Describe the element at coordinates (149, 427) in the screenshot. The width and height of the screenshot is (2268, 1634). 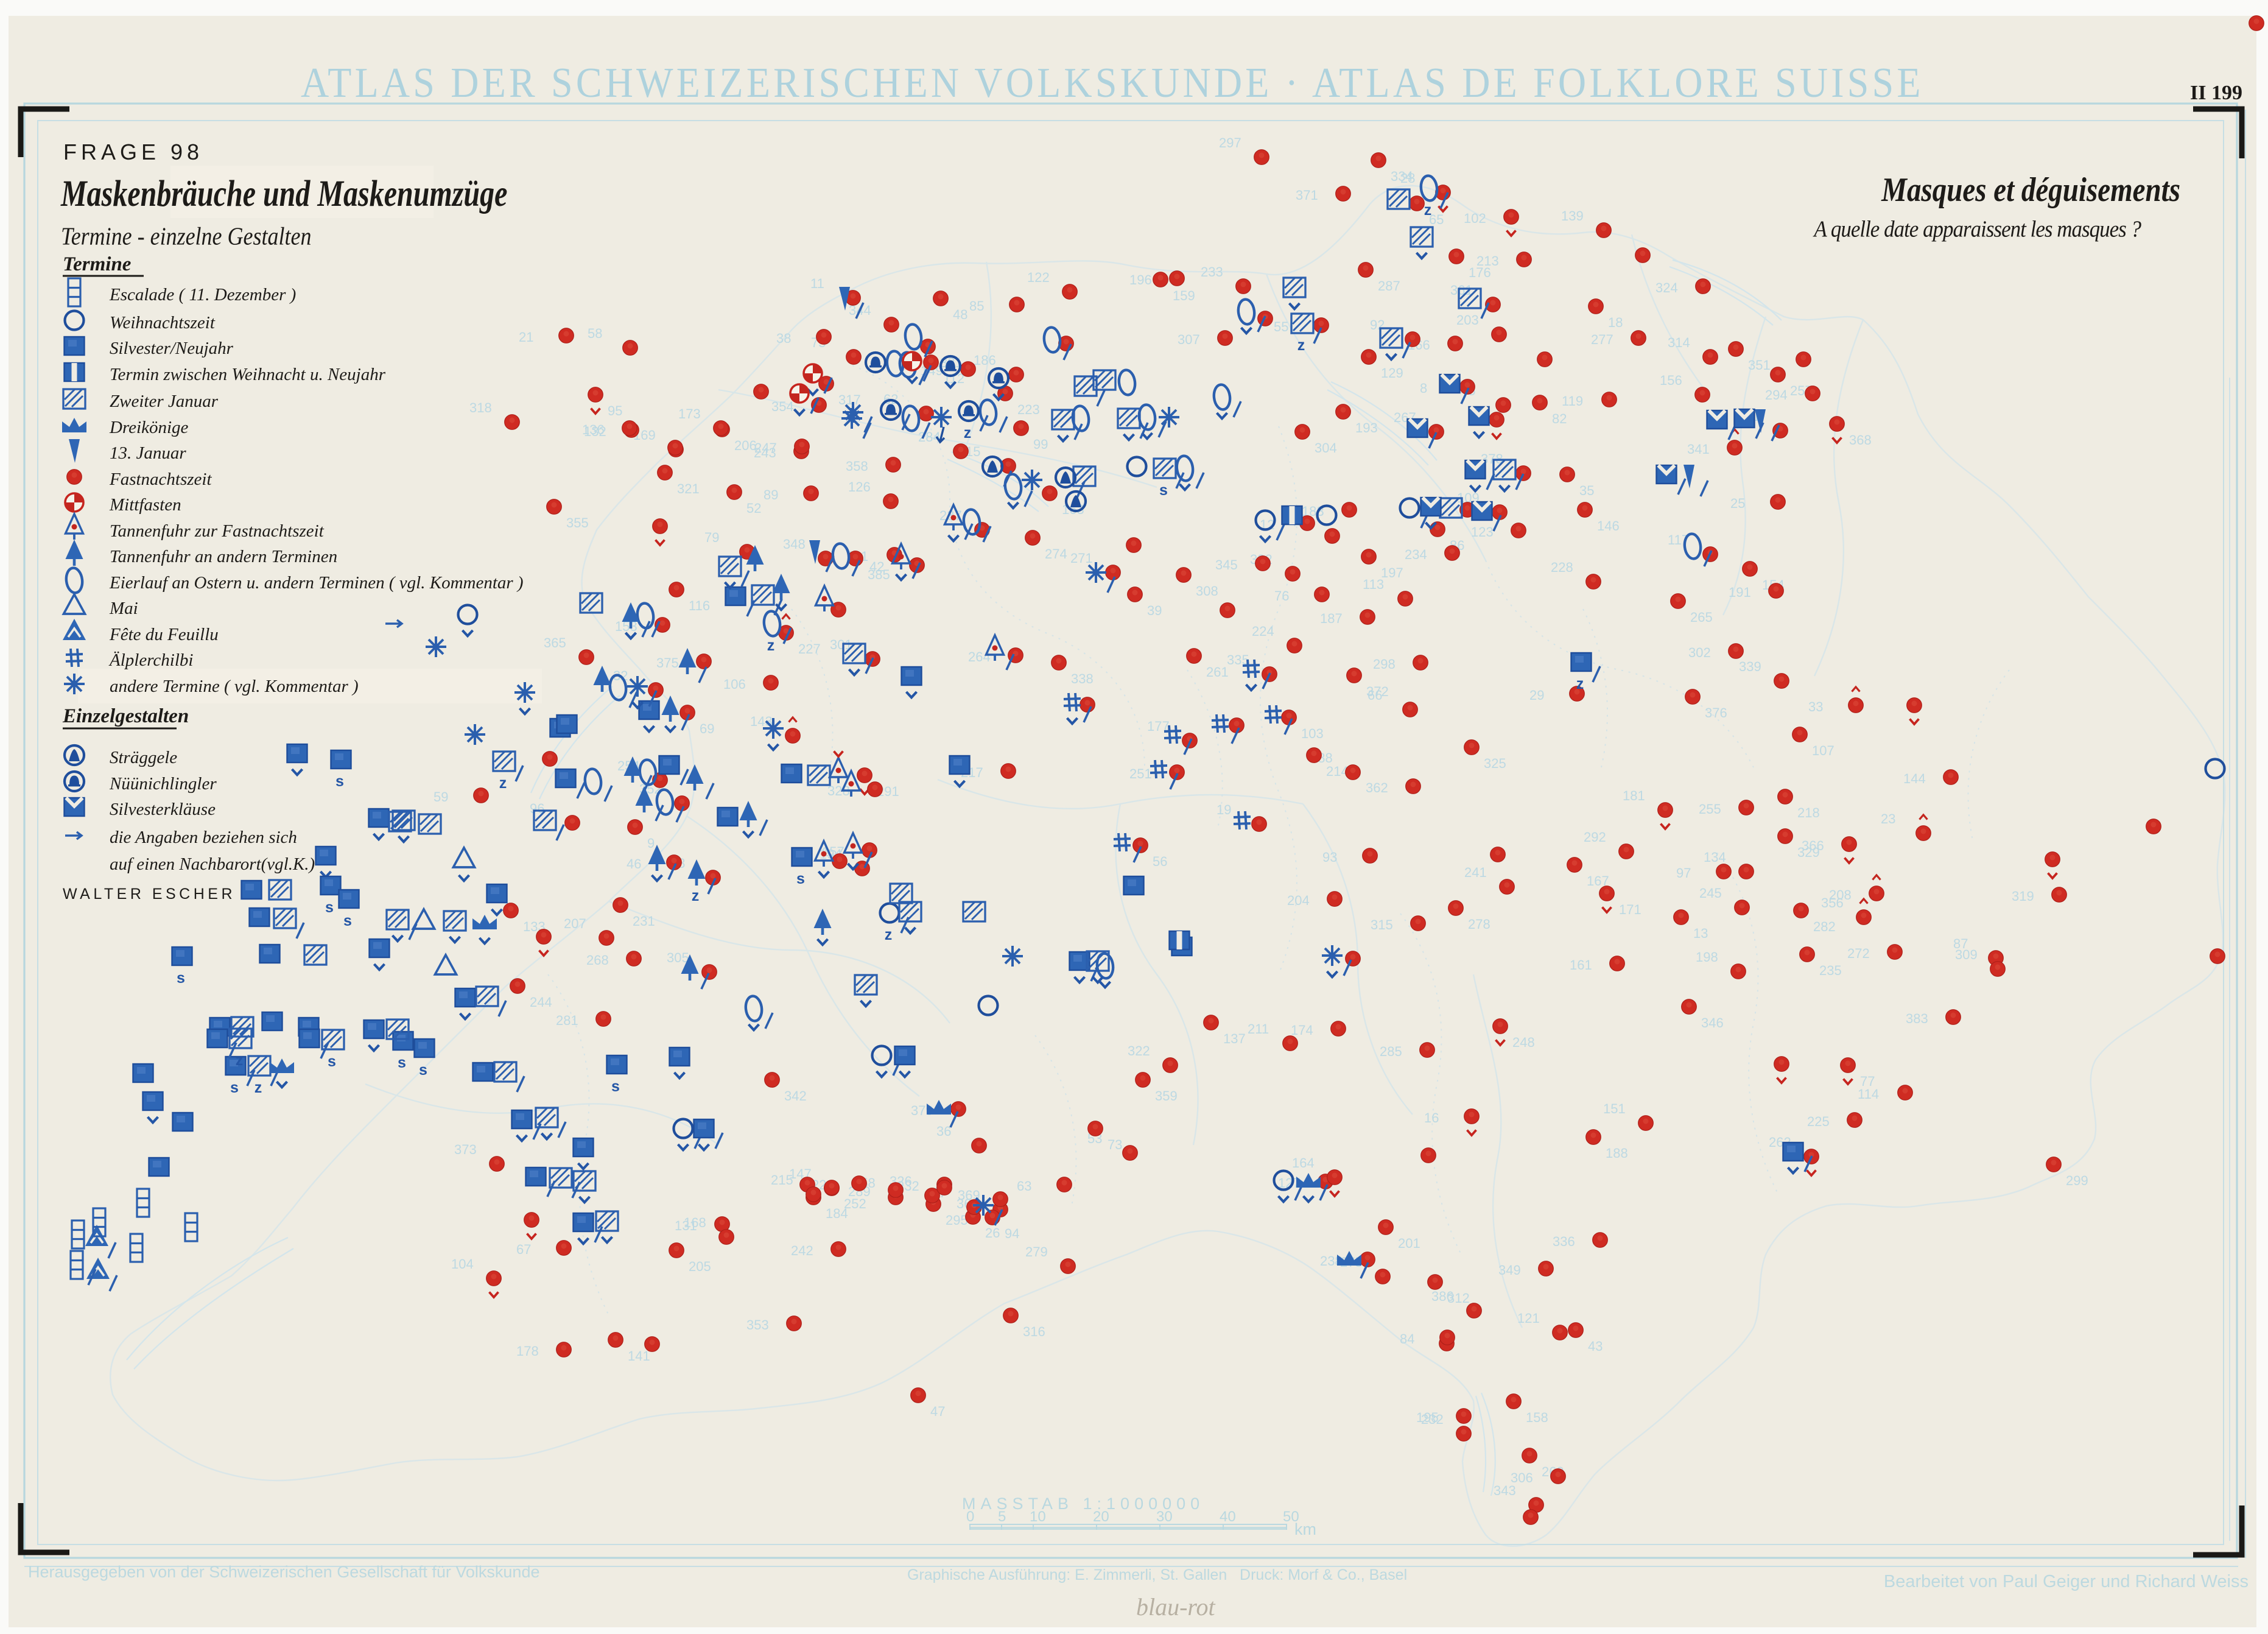
I see `svg-text: Dreikönige` at that location.